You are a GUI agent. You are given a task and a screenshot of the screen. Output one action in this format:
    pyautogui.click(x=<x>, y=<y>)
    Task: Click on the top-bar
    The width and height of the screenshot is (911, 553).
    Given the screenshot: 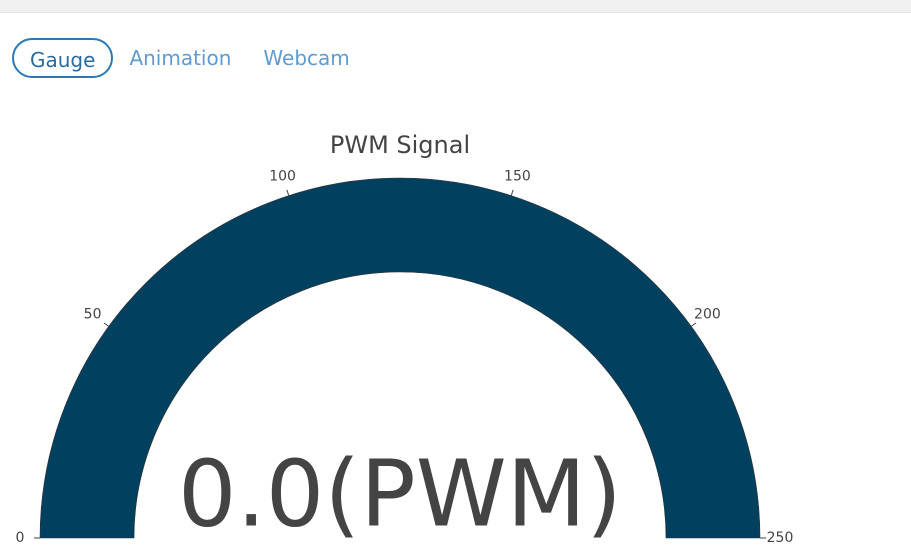 What is the action you would take?
    pyautogui.click(x=455, y=6)
    